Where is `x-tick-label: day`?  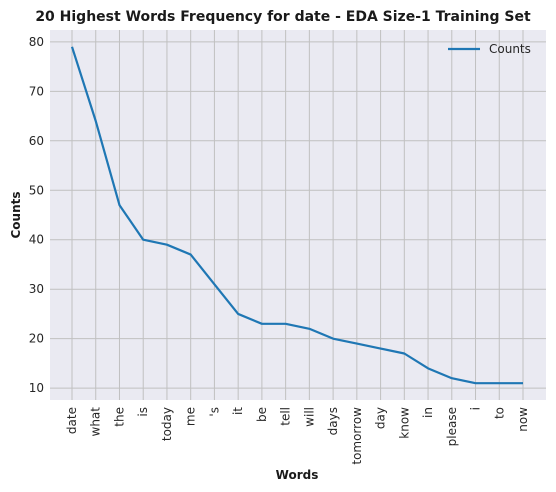 x-tick-label: day is located at coordinates (381, 418).